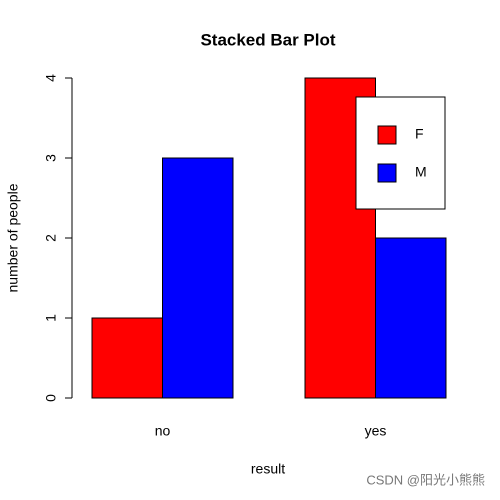 This screenshot has width=500, height=500. Describe the element at coordinates (13, 237) in the screenshot. I see `y-axis-label: number of people` at that location.